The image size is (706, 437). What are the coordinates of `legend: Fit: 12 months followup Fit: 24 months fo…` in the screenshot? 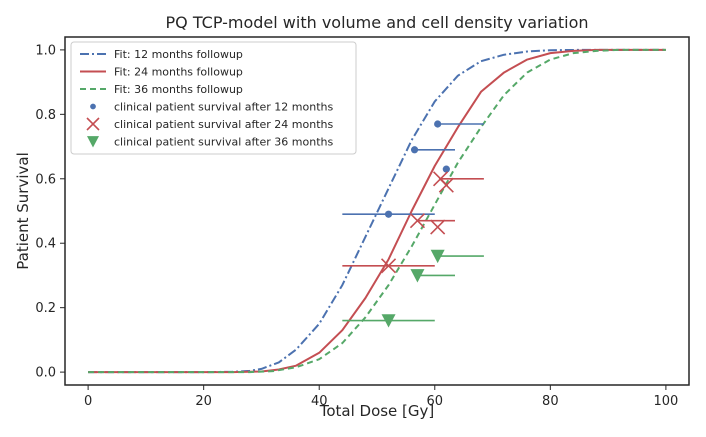 It's located at (213, 98).